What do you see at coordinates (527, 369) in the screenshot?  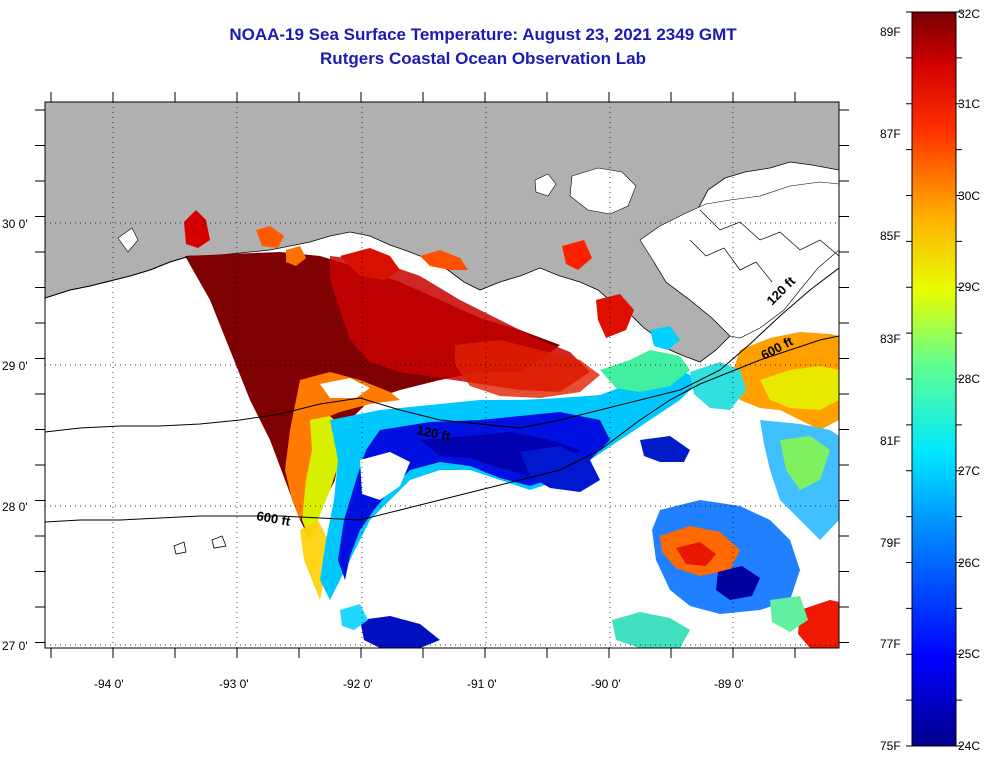 I see `red-band` at bounding box center [527, 369].